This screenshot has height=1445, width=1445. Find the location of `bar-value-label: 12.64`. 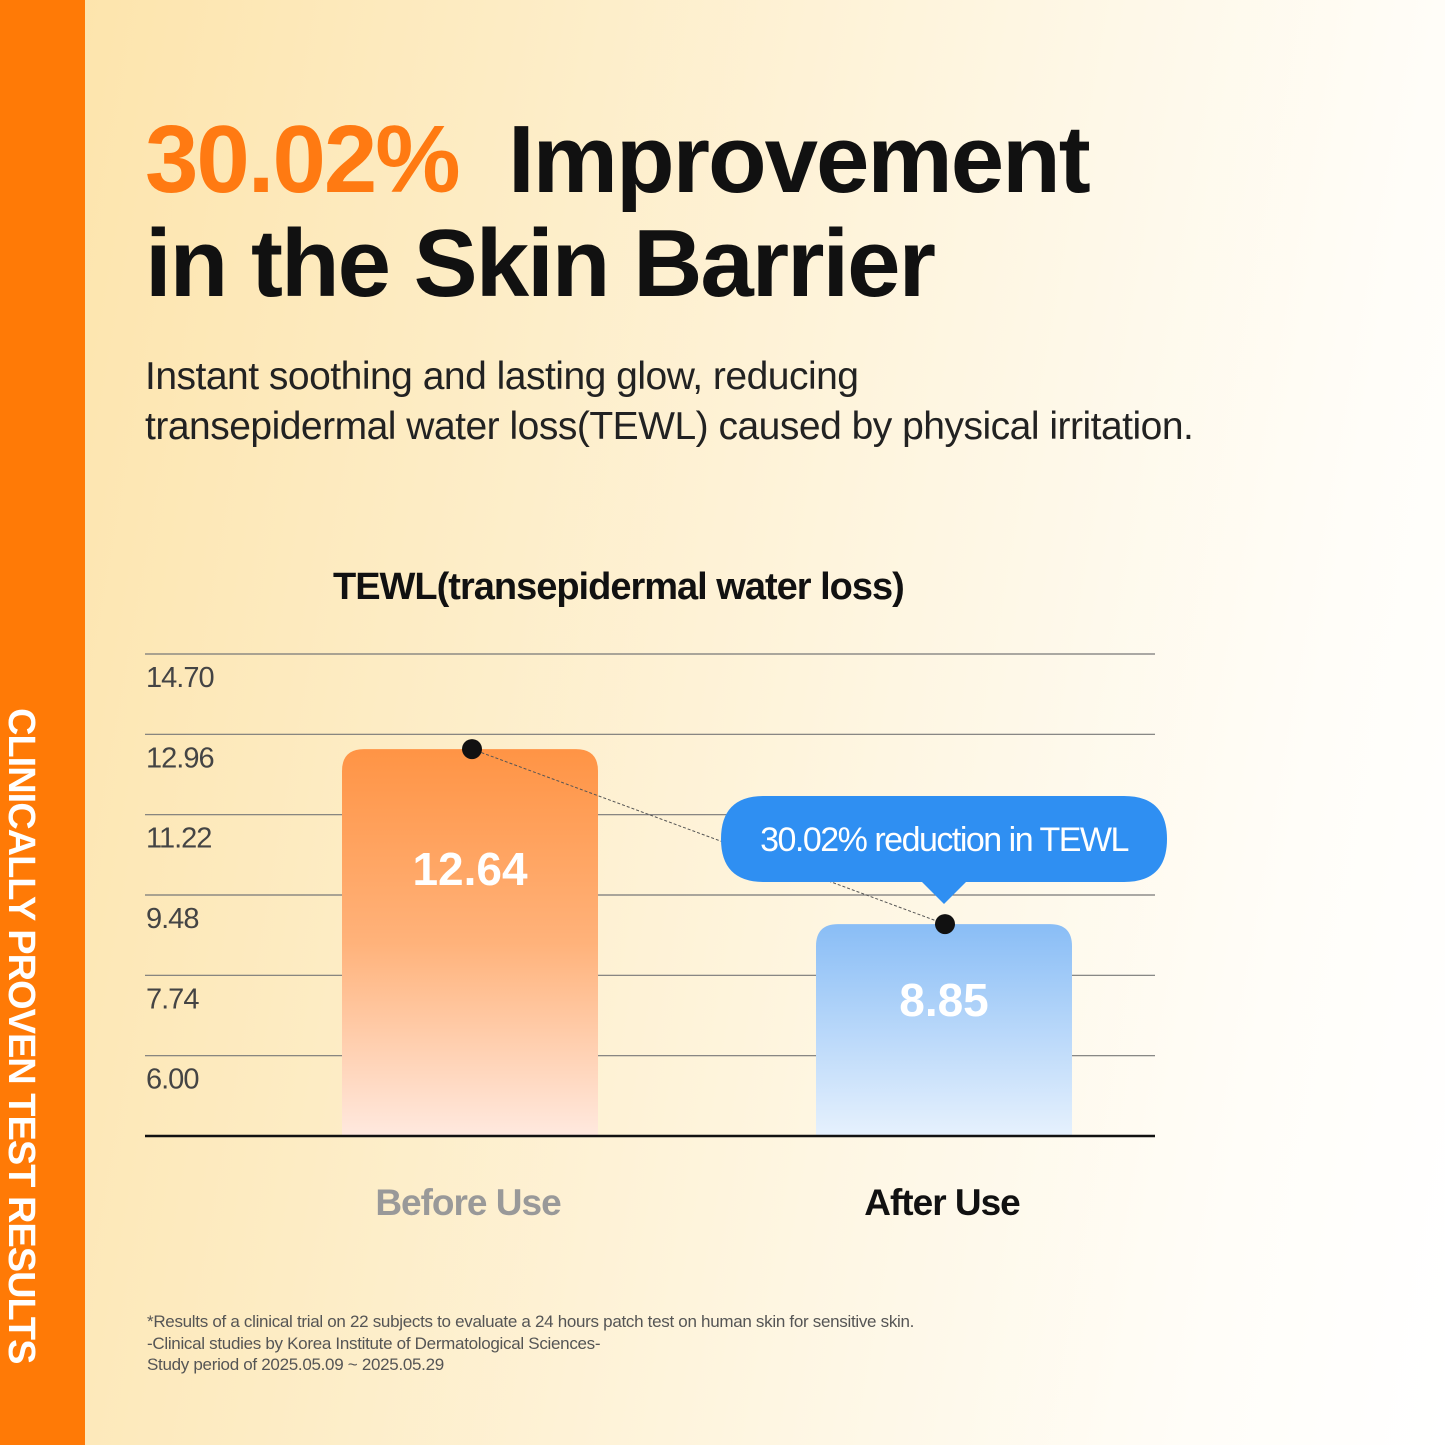

bar-value-label: 12.64 is located at coordinates (470, 869).